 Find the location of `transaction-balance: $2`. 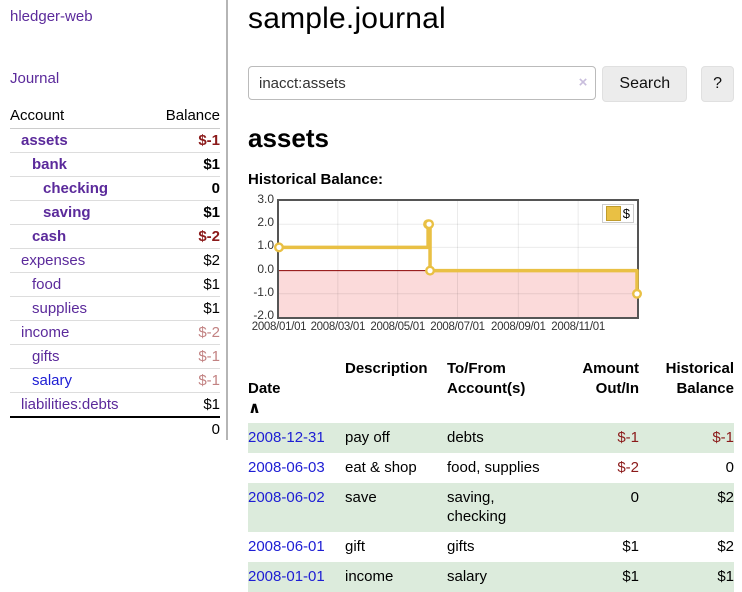

transaction-balance: $2 is located at coordinates (725, 546).